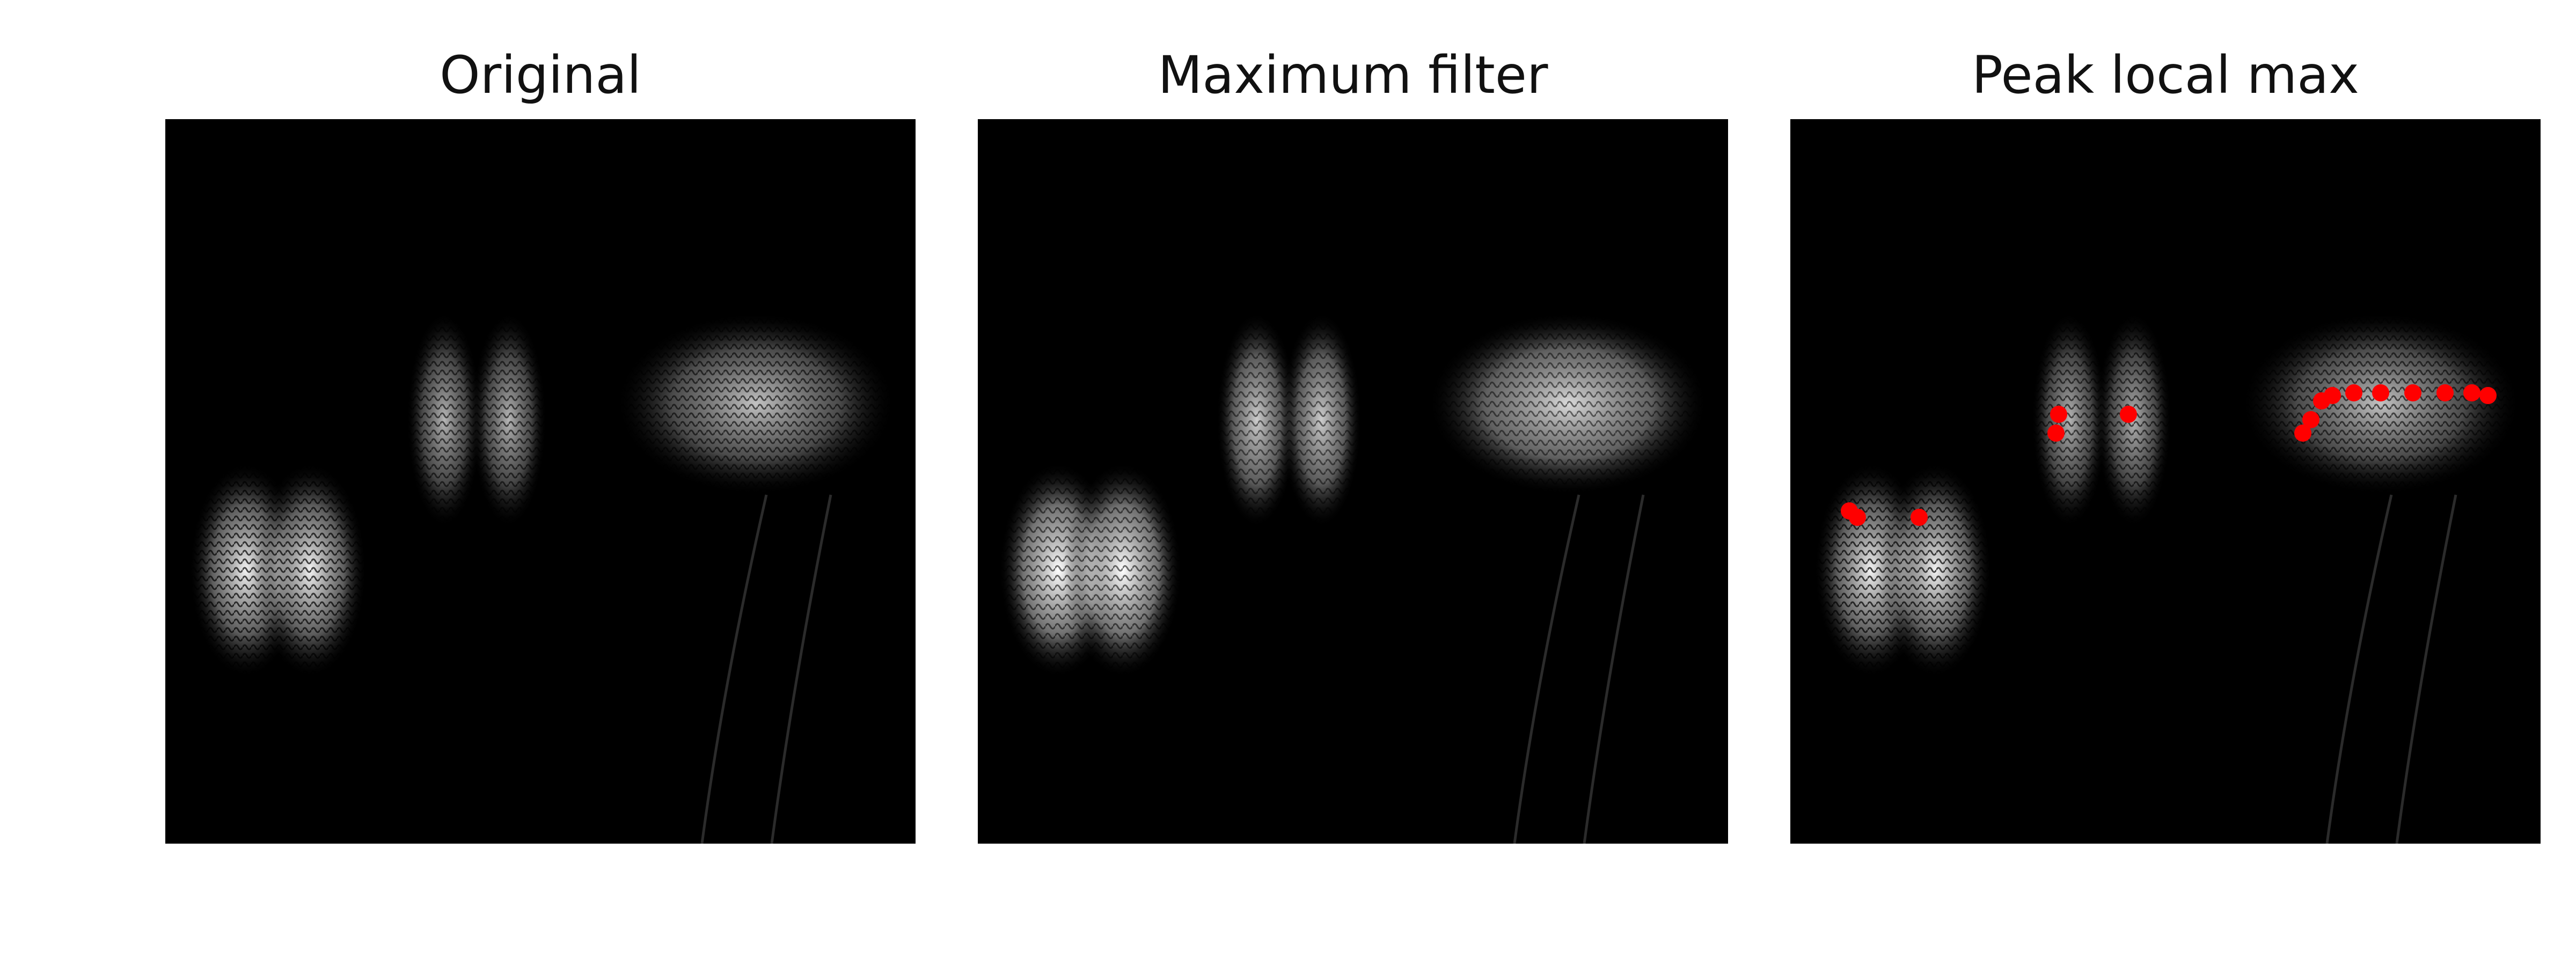  What do you see at coordinates (2169, 455) in the screenshot?
I see `peak-markers` at bounding box center [2169, 455].